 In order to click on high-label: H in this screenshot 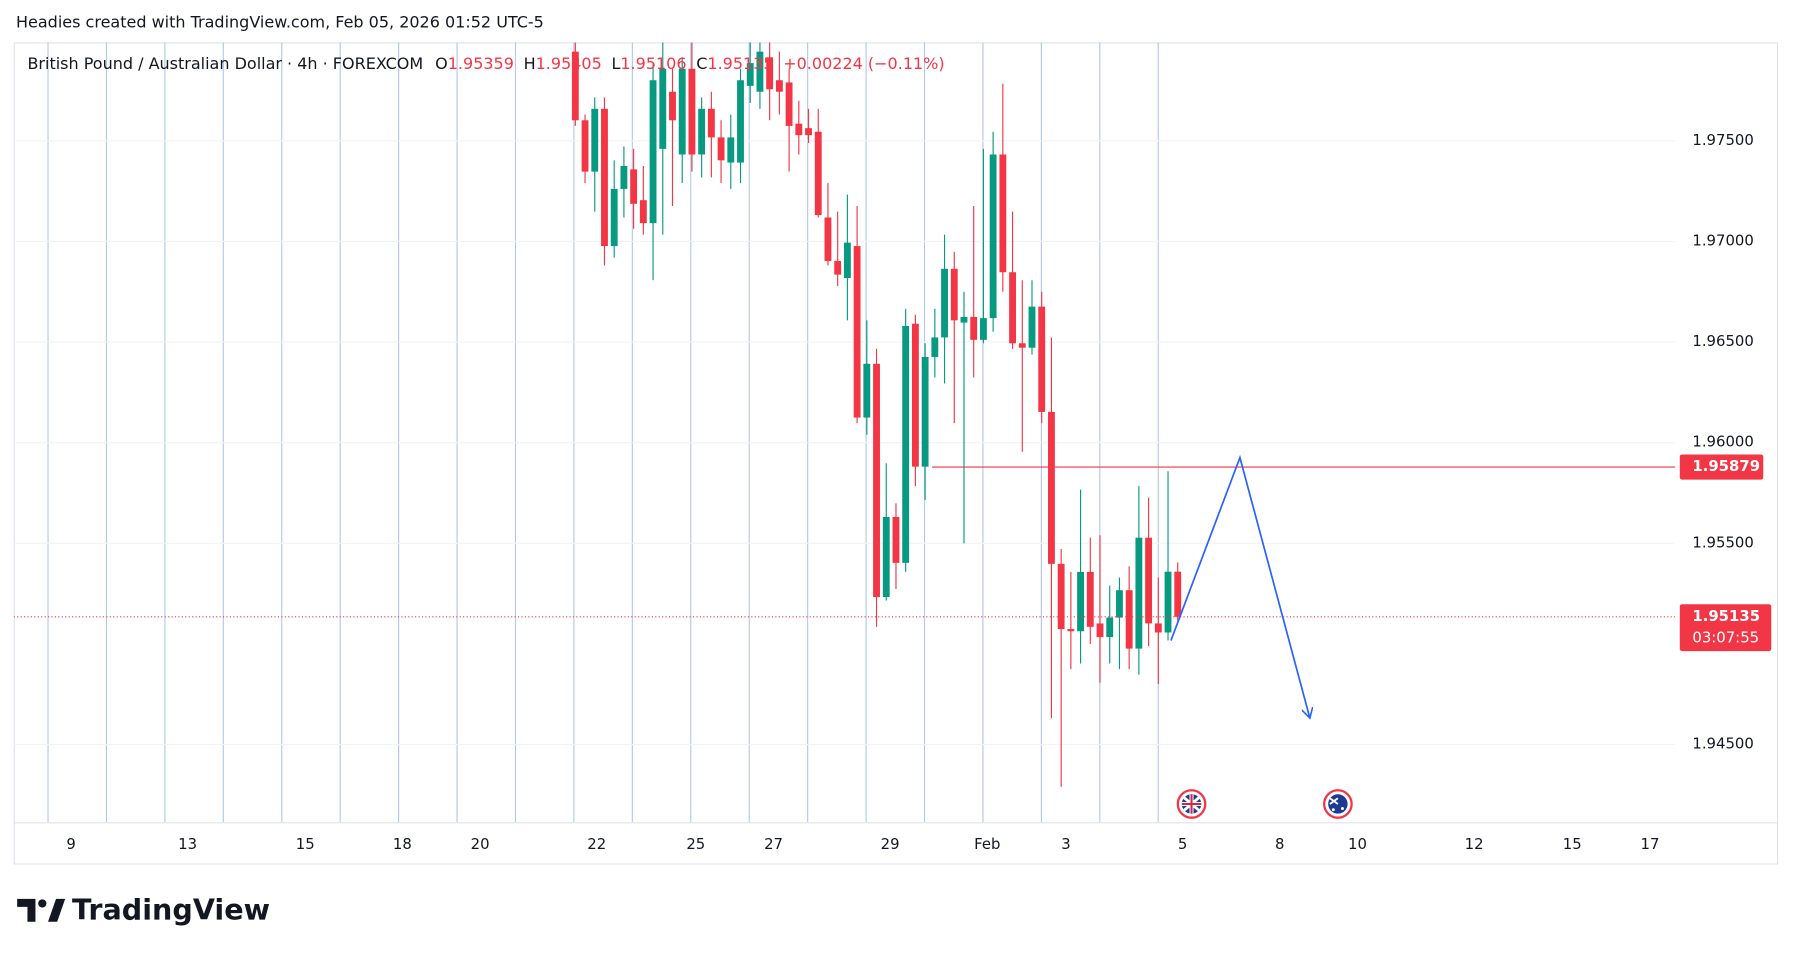, I will do `click(530, 63)`.